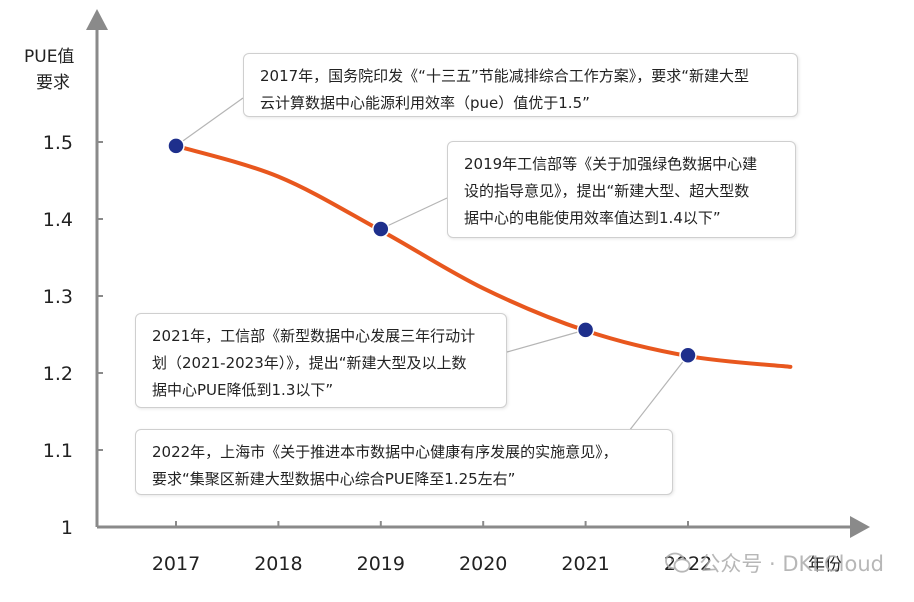  Describe the element at coordinates (309, 363) in the screenshot. I see `annotation-2021-line: 划（2021-2023年）》，提出“新建大型及以上数` at that location.